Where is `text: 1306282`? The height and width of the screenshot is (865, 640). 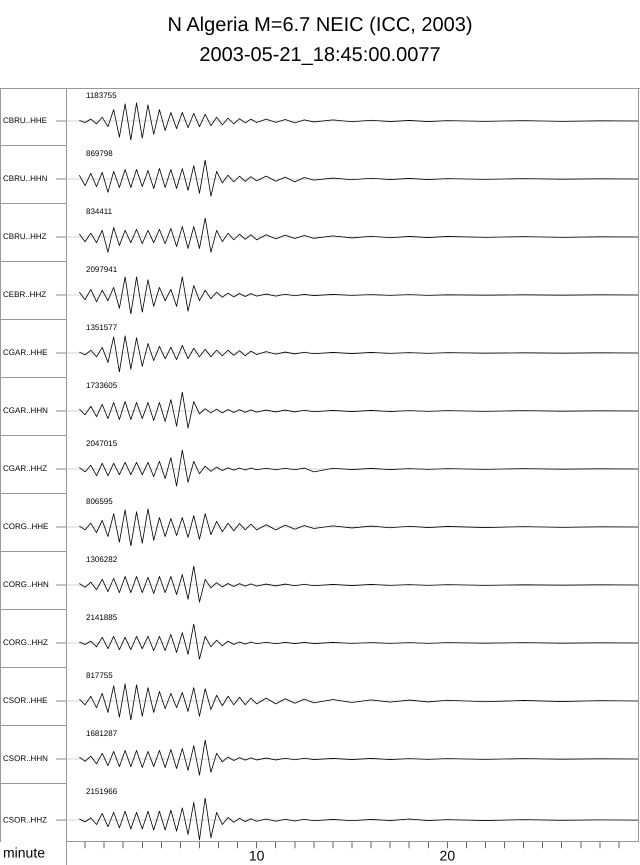 text: 1306282 is located at coordinates (102, 559).